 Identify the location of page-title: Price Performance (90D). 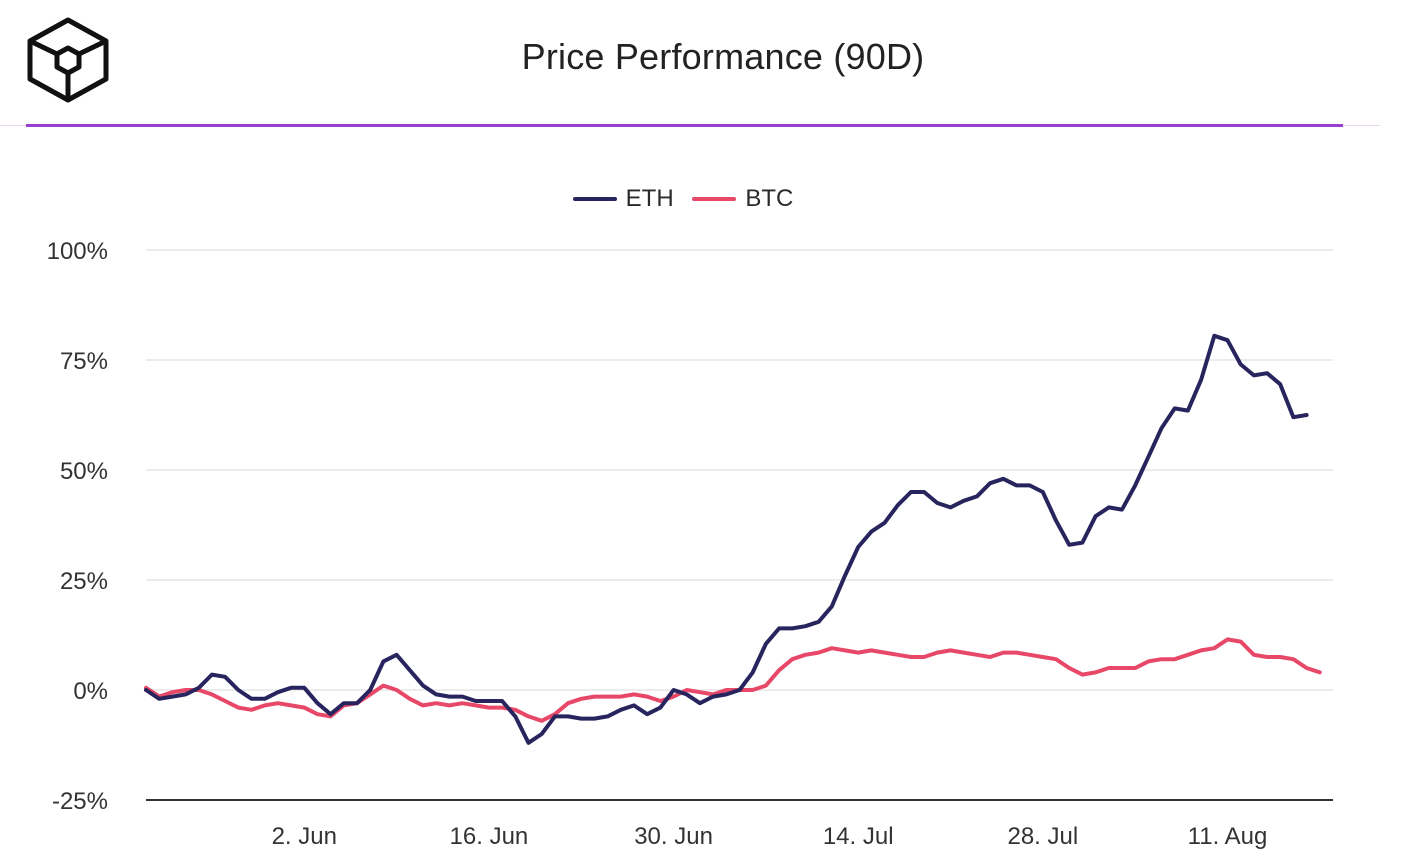
(723, 56).